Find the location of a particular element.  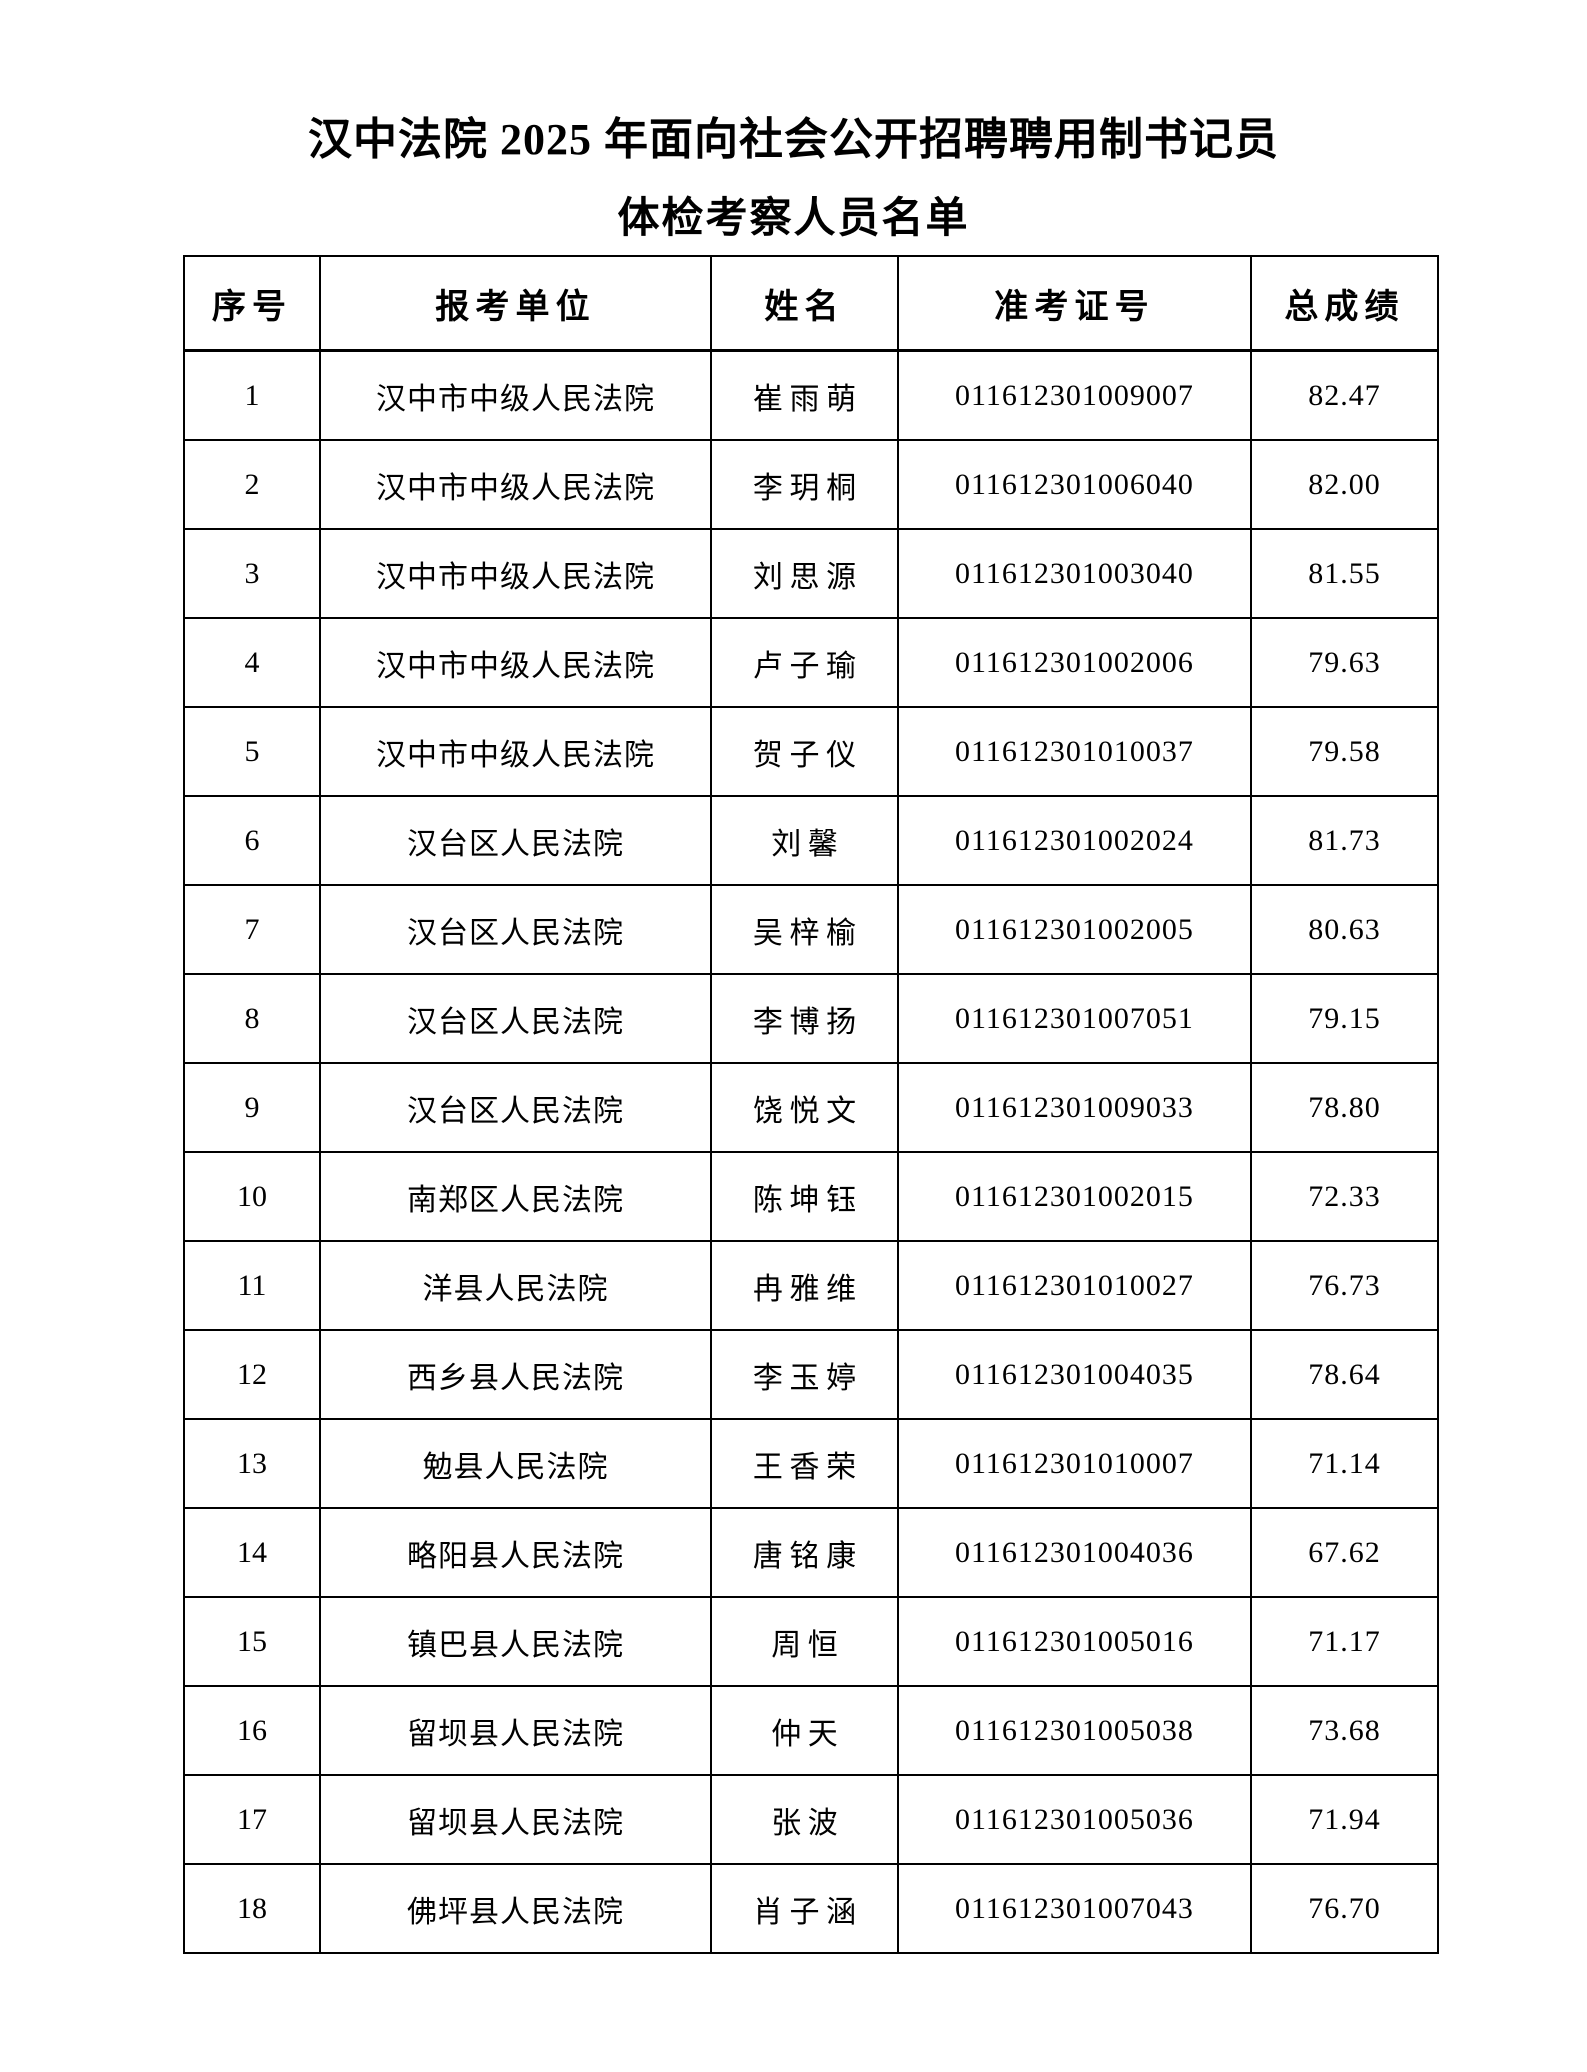

cell-name: 刘馨 is located at coordinates (804, 840).